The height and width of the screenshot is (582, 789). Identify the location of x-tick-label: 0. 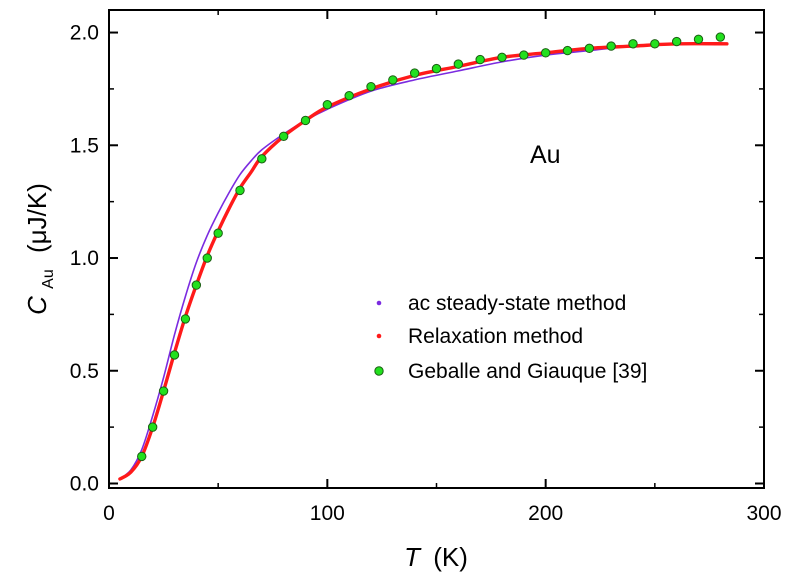
(109, 513).